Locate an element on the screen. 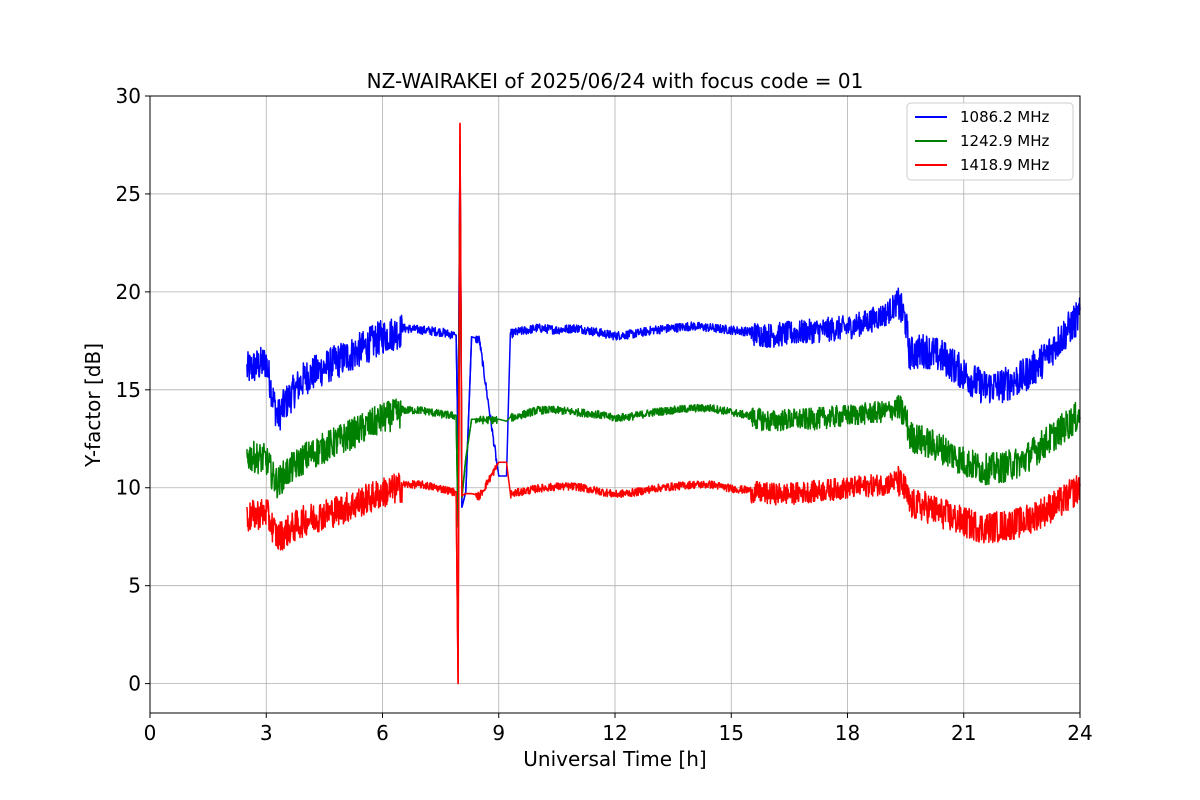 The width and height of the screenshot is (1200, 800). y-tick-label: 5 is located at coordinates (134, 586).